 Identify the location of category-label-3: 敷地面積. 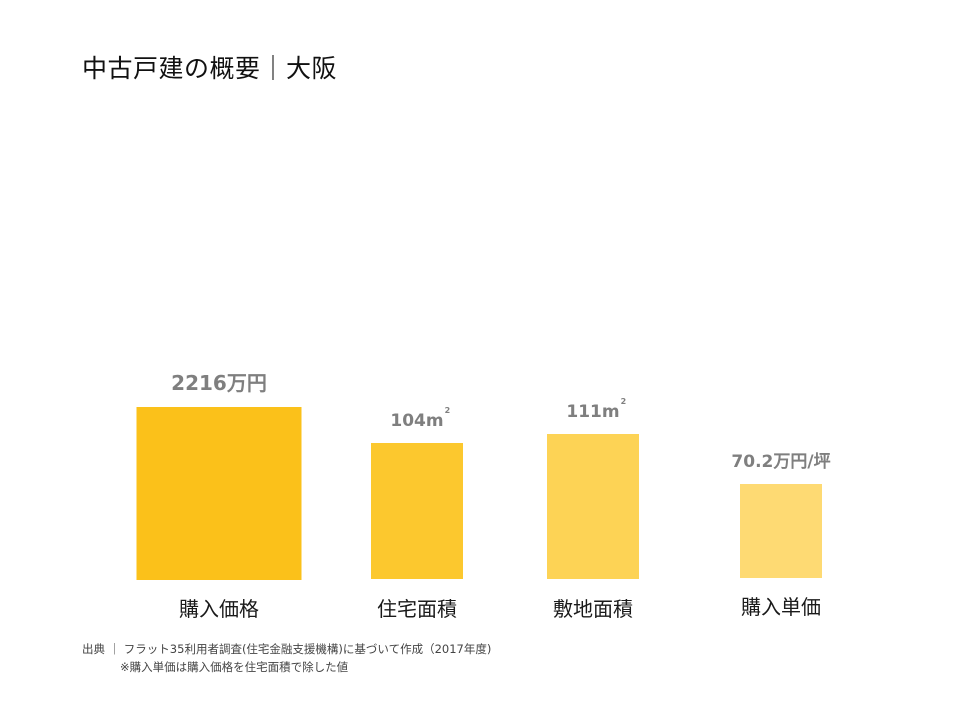
(593, 609).